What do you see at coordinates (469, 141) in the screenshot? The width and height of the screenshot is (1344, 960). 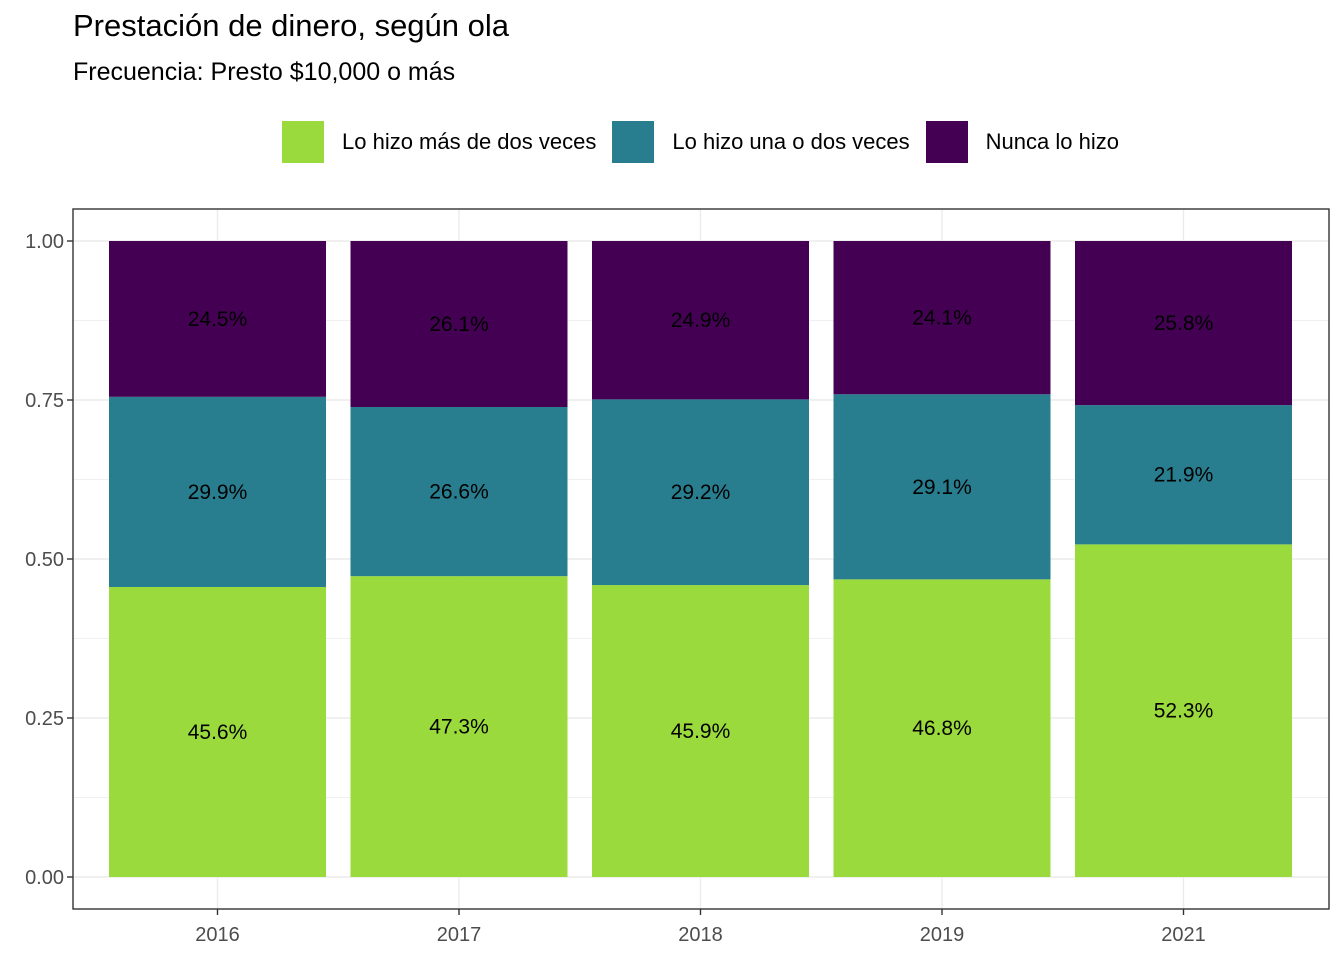 I see `legend-label: Lo hizo más de dos veces` at bounding box center [469, 141].